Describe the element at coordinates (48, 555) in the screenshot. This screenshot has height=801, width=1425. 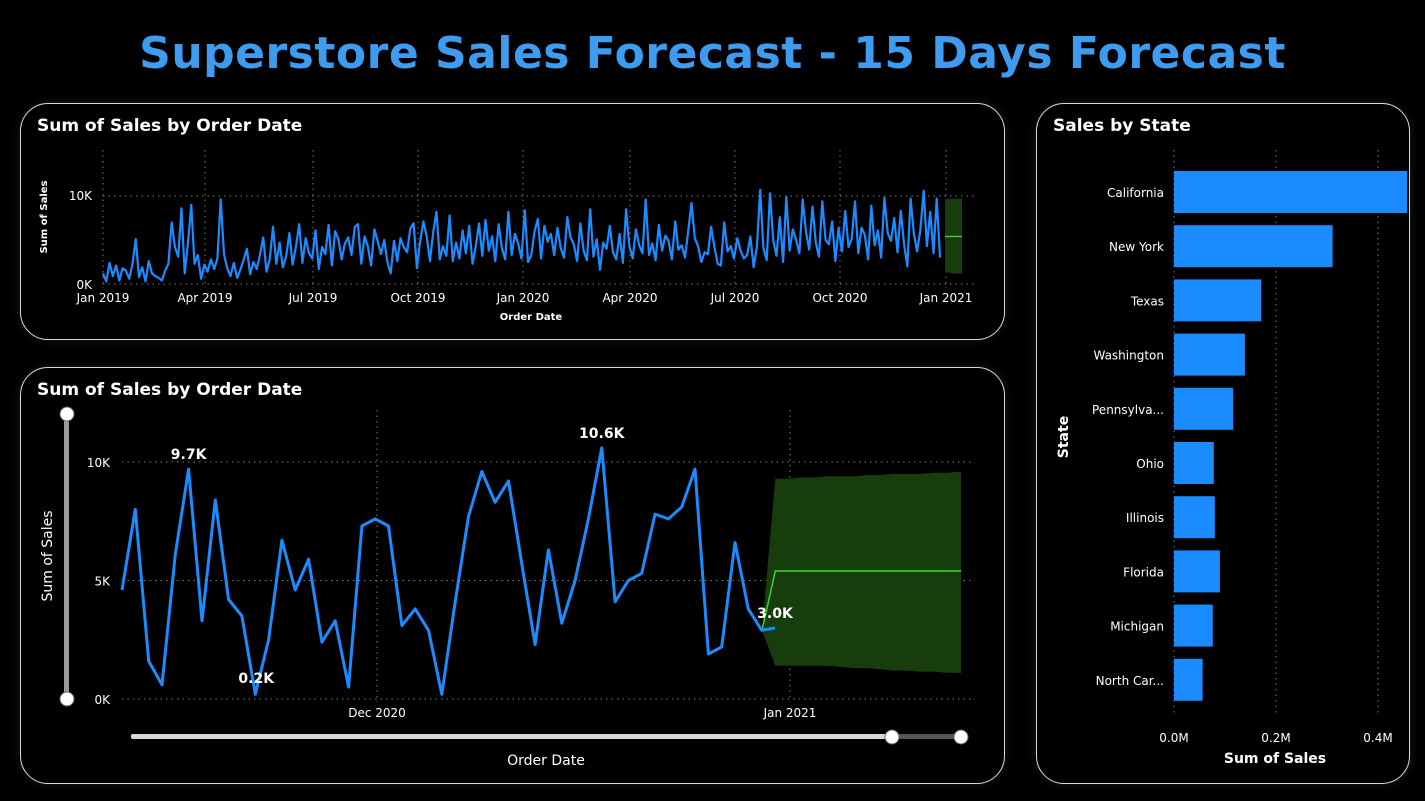
I see `detail-y-axis-title: Sum of Sales` at that location.